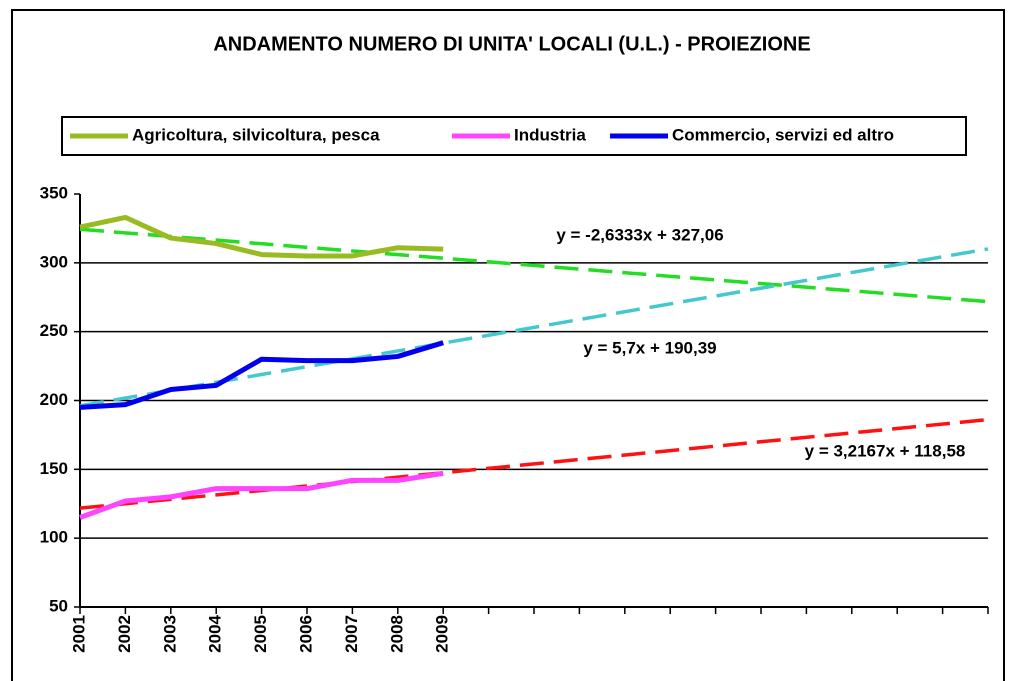 The width and height of the screenshot is (1016, 681). What do you see at coordinates (305, 634) in the screenshot?
I see `x-tick-label: 2006` at bounding box center [305, 634].